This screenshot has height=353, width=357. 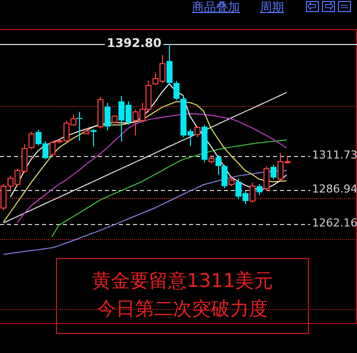 I want to click on annotation: 今日第二次突破力度, so click(x=182, y=309).